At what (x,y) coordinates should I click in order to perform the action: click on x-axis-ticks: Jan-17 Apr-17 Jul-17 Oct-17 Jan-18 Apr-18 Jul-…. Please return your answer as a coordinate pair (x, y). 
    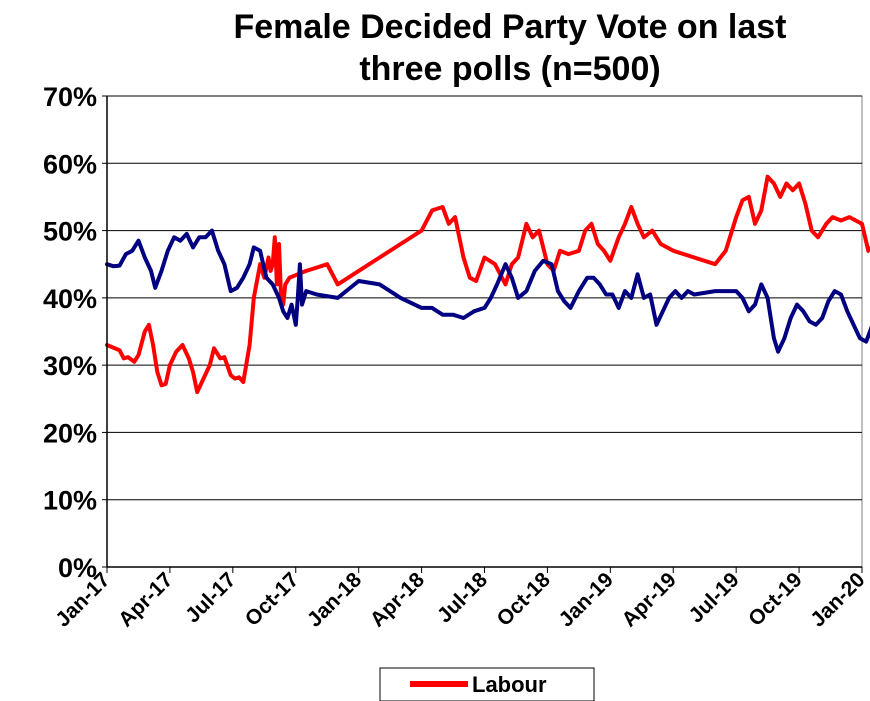
    Looking at the image, I should click on (460, 599).